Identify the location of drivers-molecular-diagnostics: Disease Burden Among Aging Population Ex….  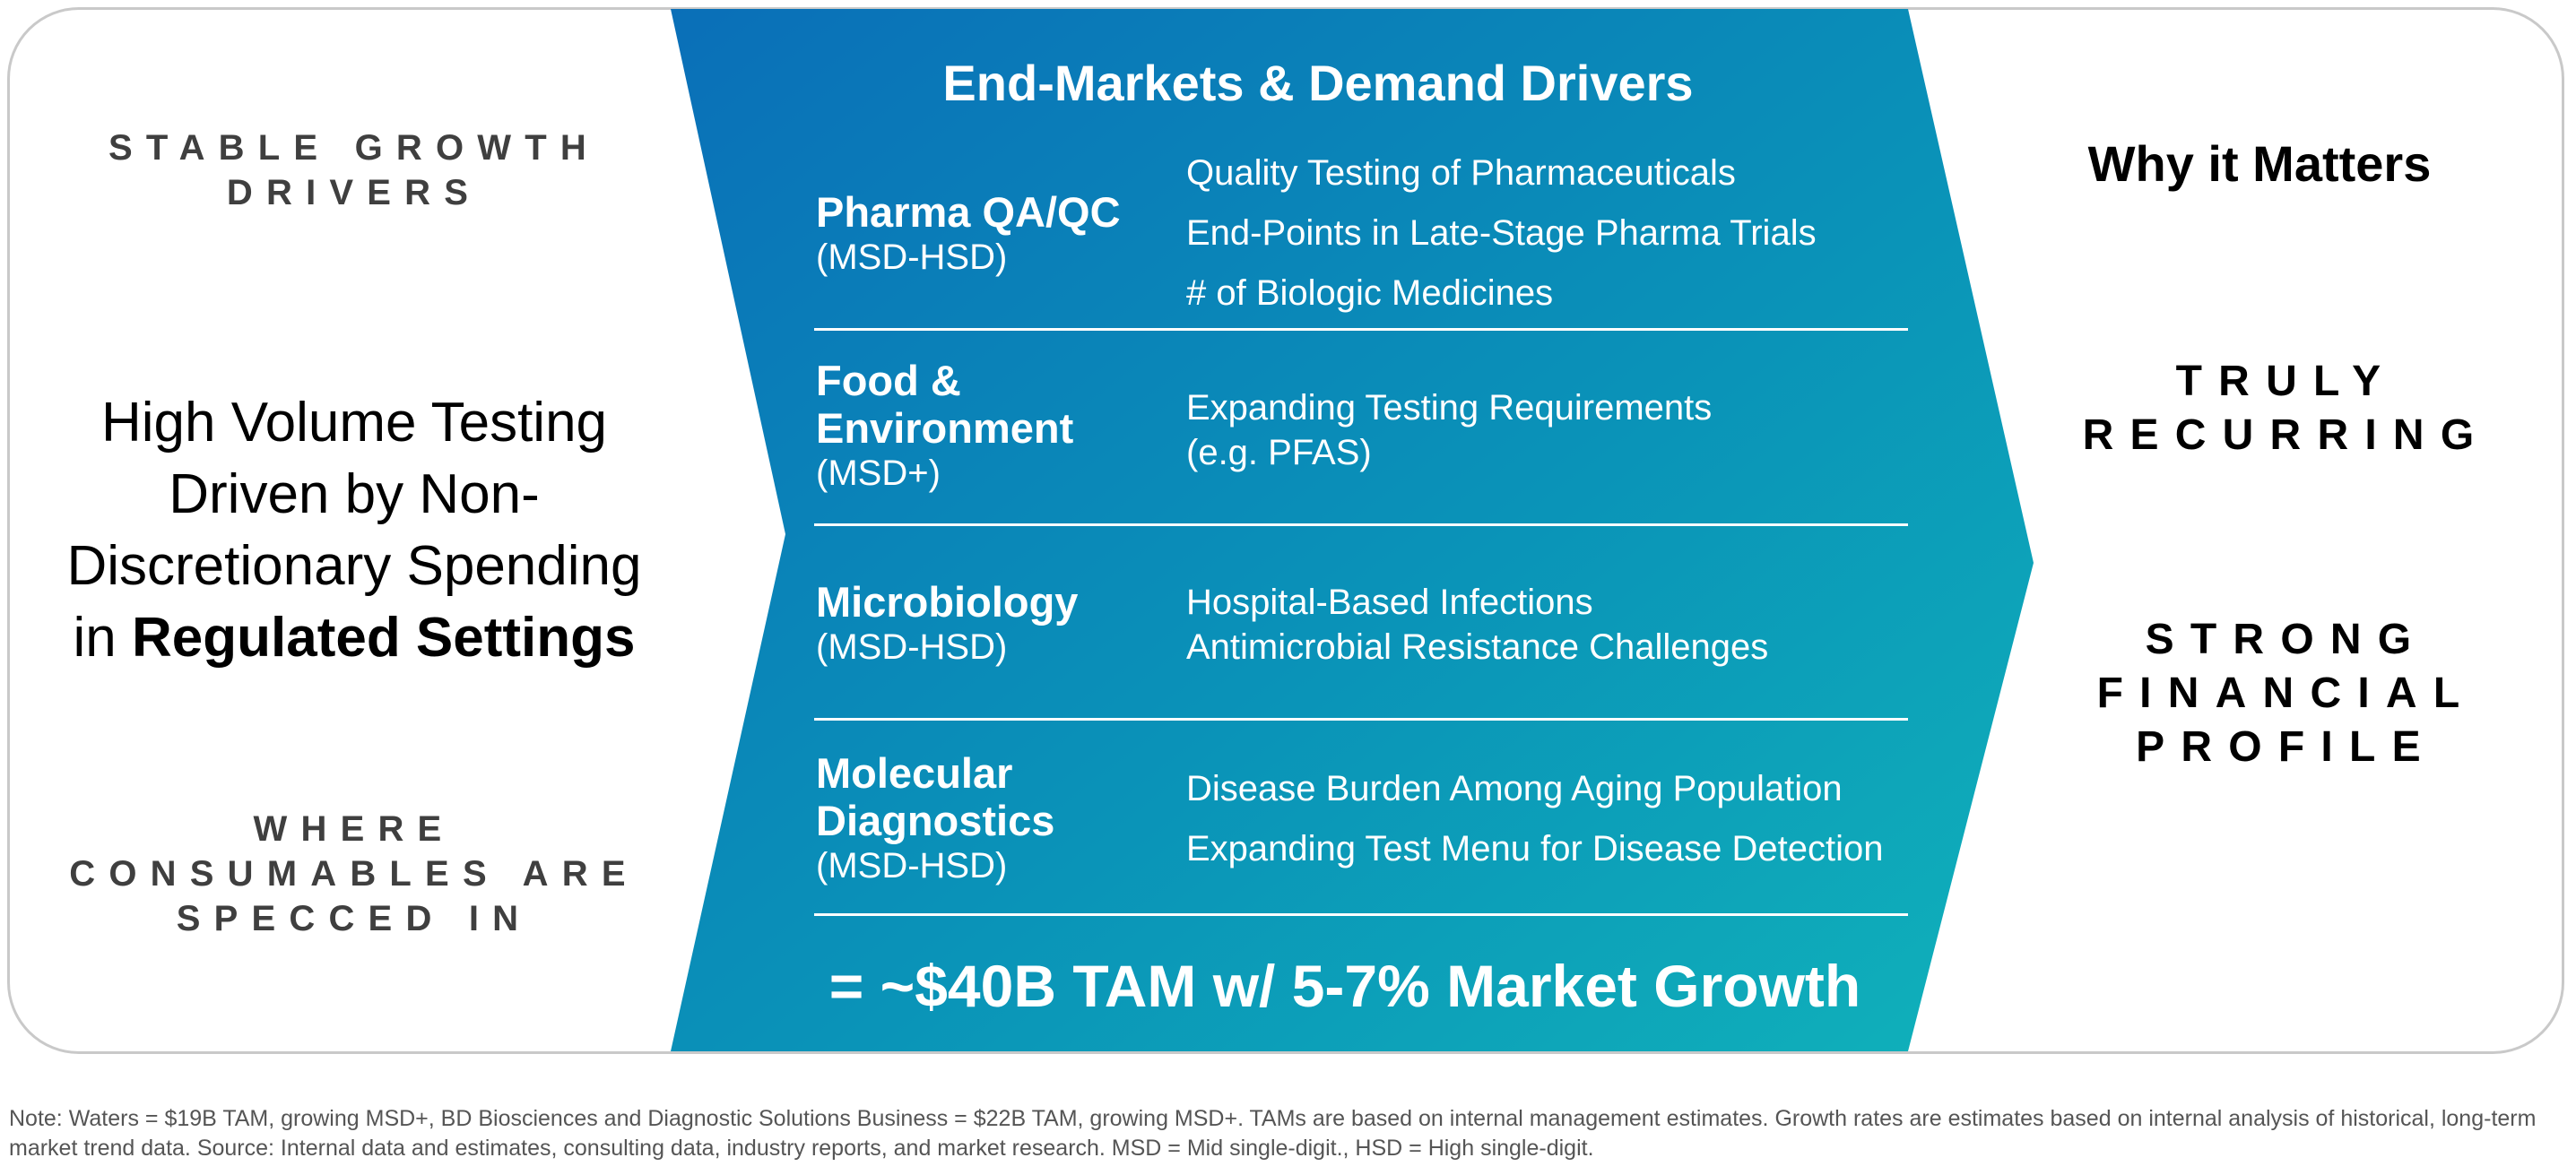
(1534, 818).